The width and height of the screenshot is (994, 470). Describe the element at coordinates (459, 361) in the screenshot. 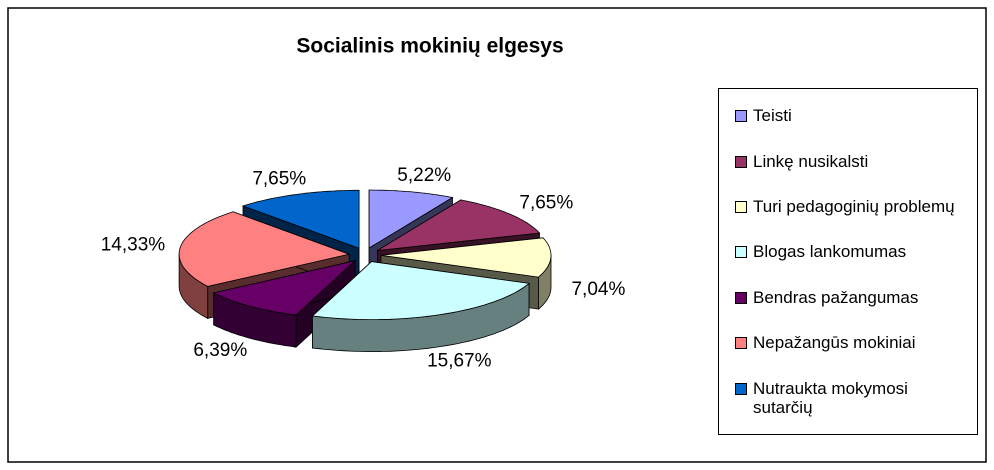

I see `data-label: 15,67%` at that location.